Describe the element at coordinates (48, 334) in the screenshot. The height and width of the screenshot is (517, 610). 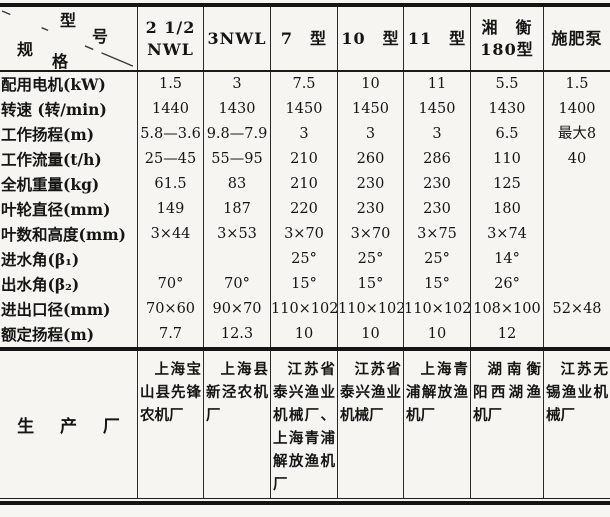
I see `spec-row-label: 额定扬程(m)` at that location.